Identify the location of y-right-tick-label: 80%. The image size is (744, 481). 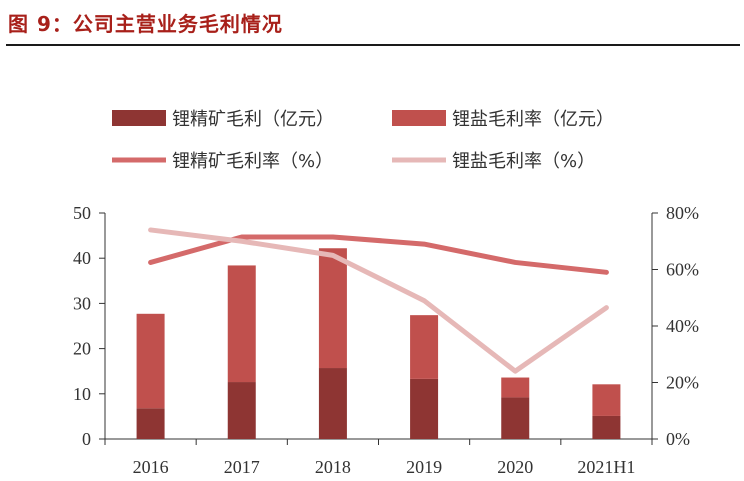
(682, 213).